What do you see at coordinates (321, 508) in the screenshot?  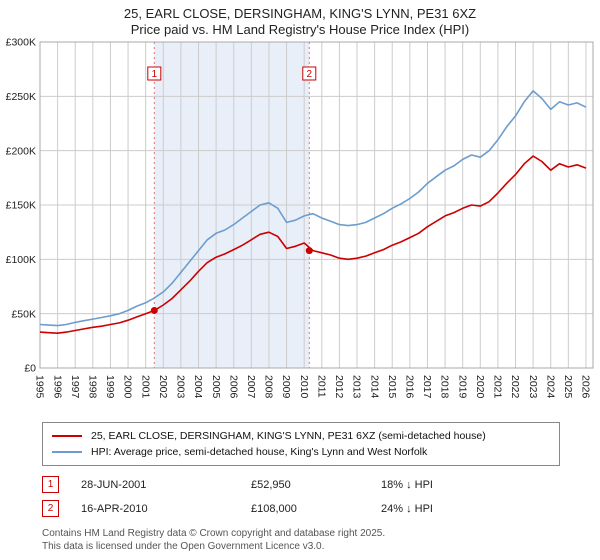 I see `table-row: 2 16-APR-2010 £108,000 24% ↓ HPI` at bounding box center [321, 508].